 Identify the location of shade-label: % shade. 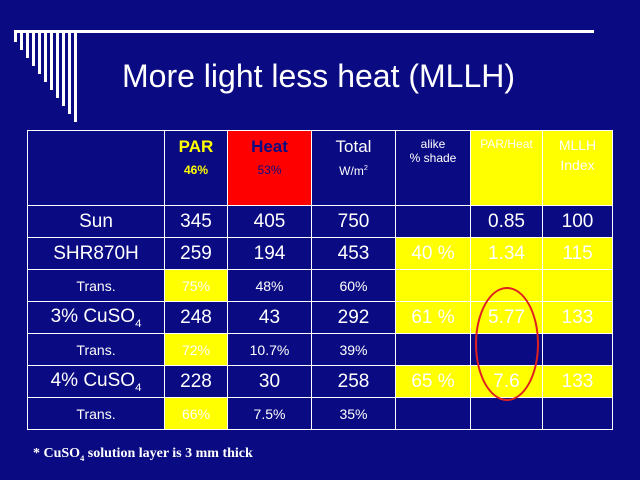
(433, 158).